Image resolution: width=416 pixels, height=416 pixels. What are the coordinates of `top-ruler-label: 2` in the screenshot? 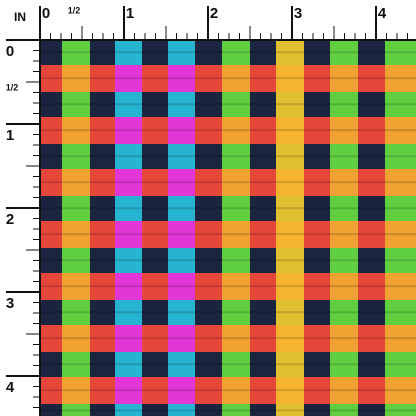 It's located at (214, 13).